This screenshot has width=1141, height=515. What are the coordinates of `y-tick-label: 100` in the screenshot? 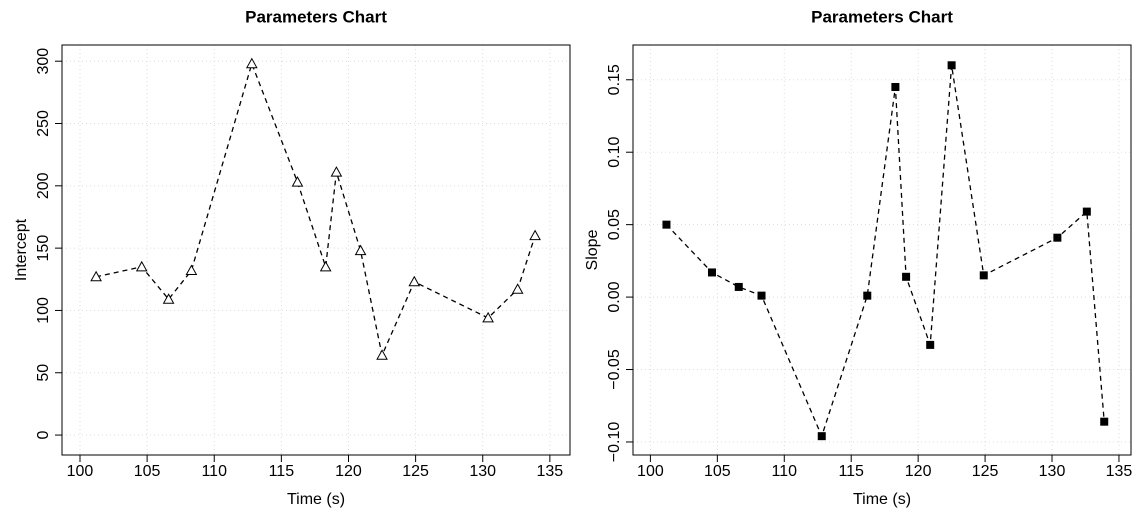 It's located at (43, 310).